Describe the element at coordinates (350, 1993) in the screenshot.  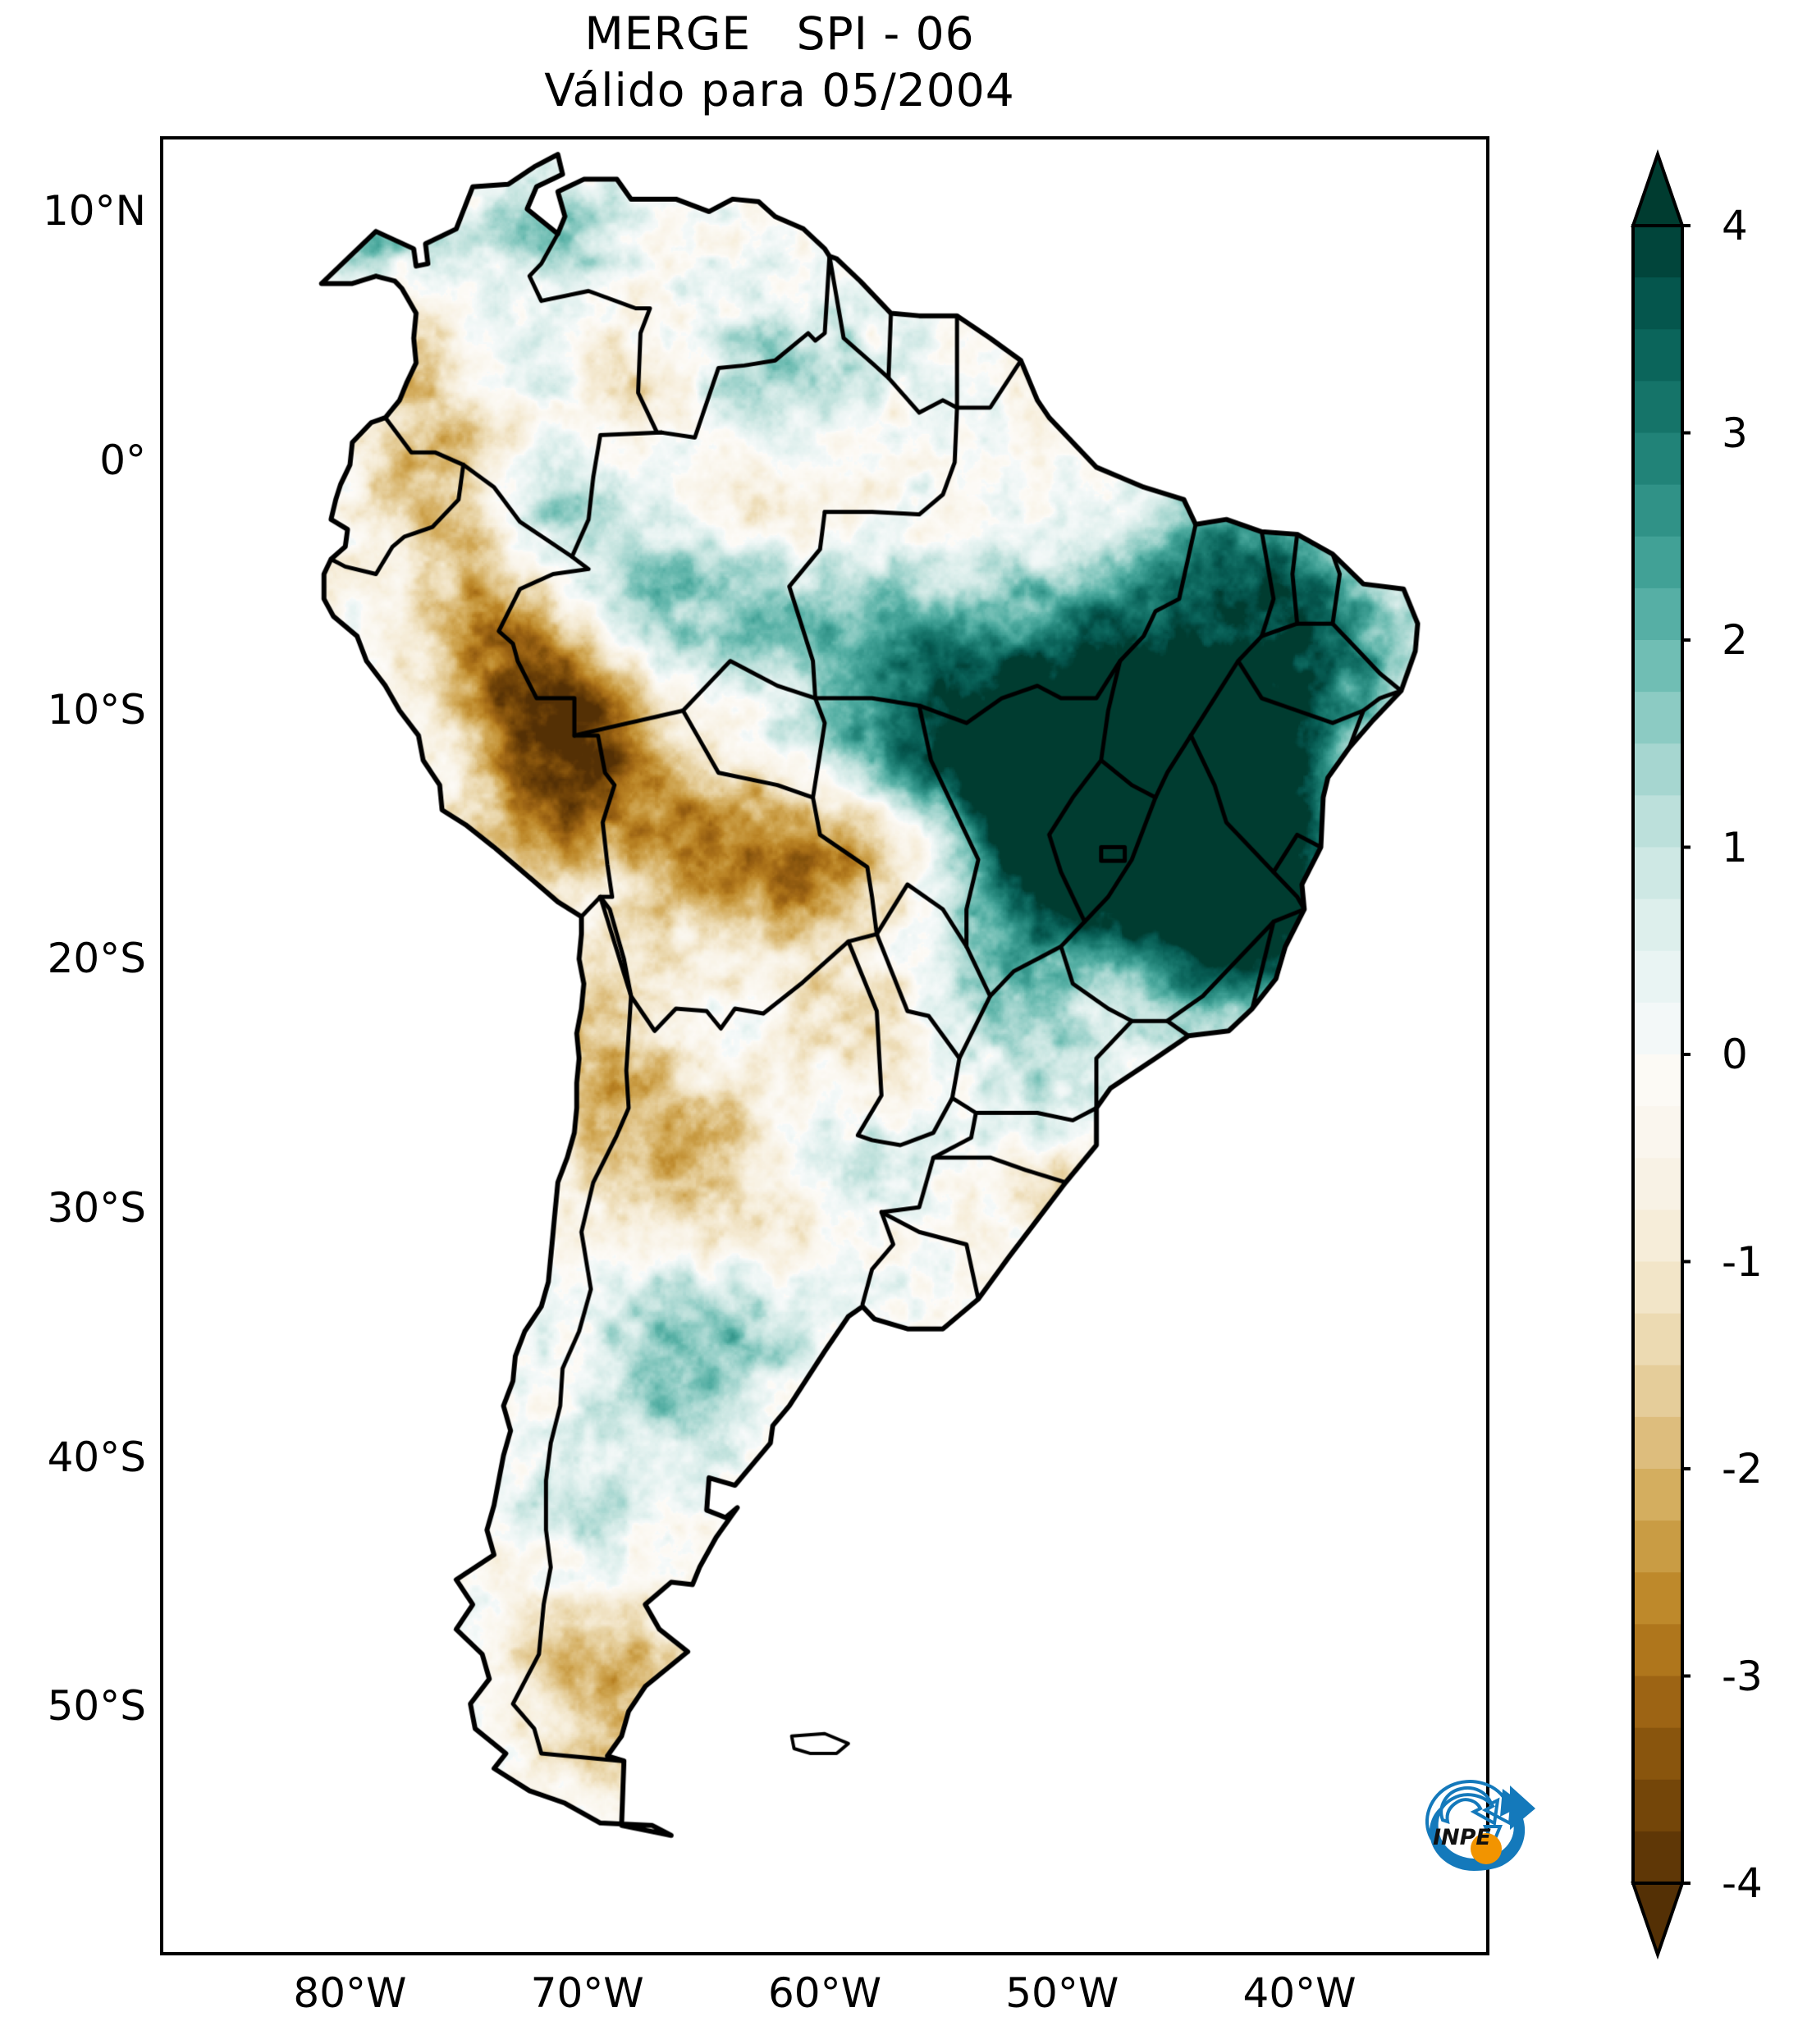
I see `xtick-label: 80°W` at that location.